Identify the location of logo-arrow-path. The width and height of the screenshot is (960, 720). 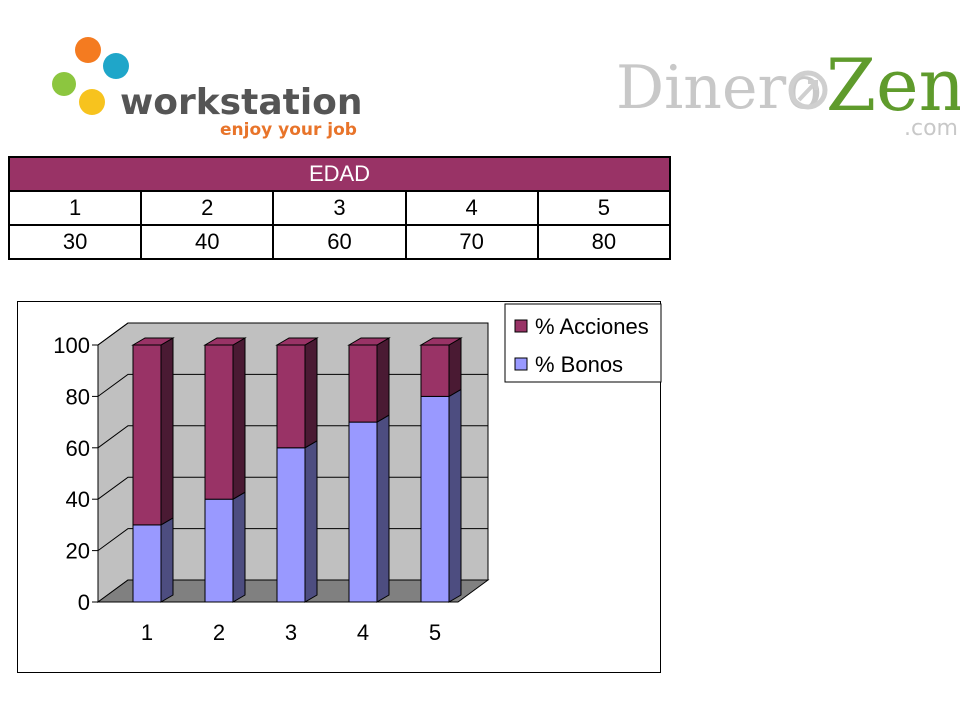
(807, 91).